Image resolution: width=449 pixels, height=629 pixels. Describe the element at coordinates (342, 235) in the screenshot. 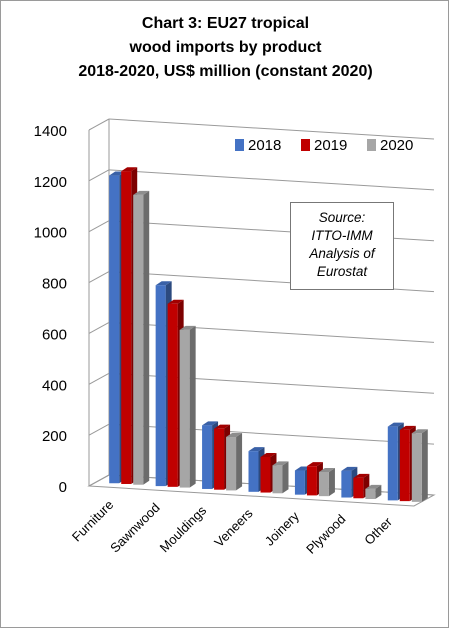

I see `source-line-2: ITTO-IMM` at that location.